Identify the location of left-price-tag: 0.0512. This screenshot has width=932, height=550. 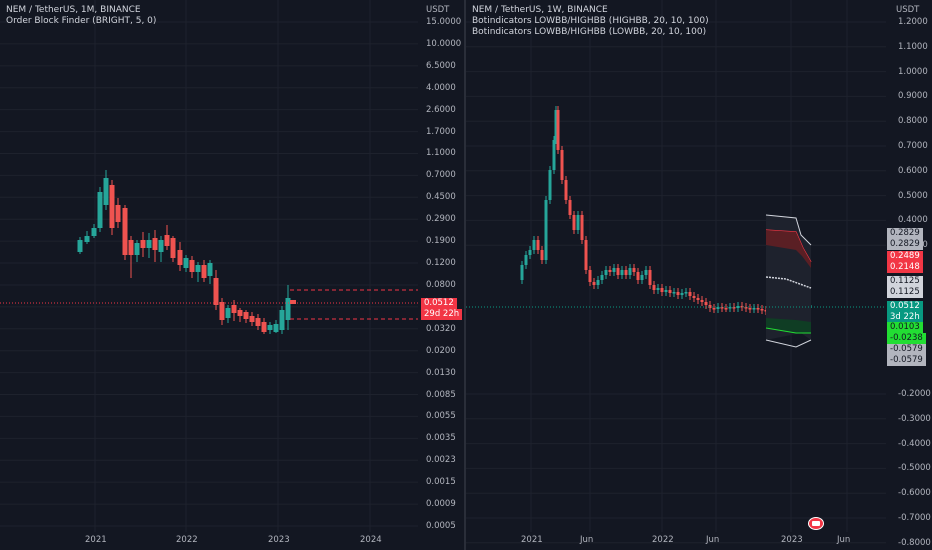
(439, 303).